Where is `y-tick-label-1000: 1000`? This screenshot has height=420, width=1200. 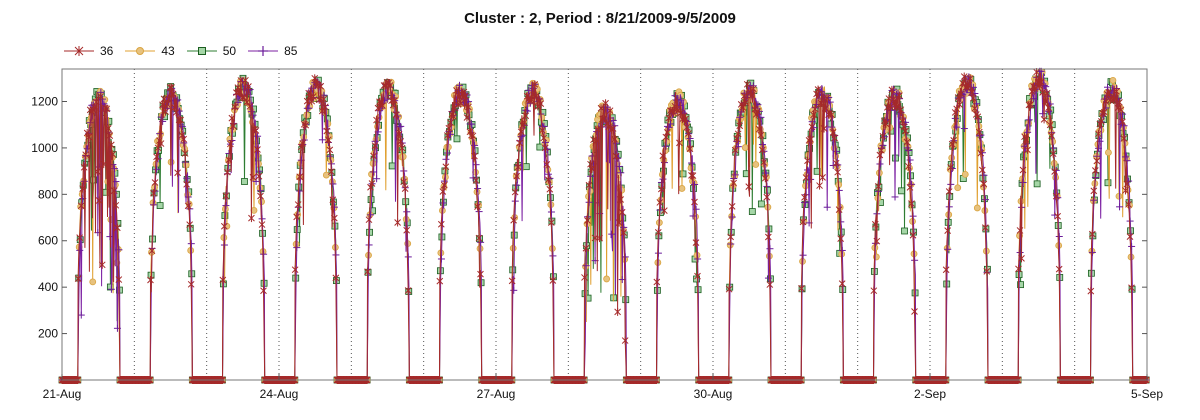
y-tick-label-1000: 1000 is located at coordinates (44, 148).